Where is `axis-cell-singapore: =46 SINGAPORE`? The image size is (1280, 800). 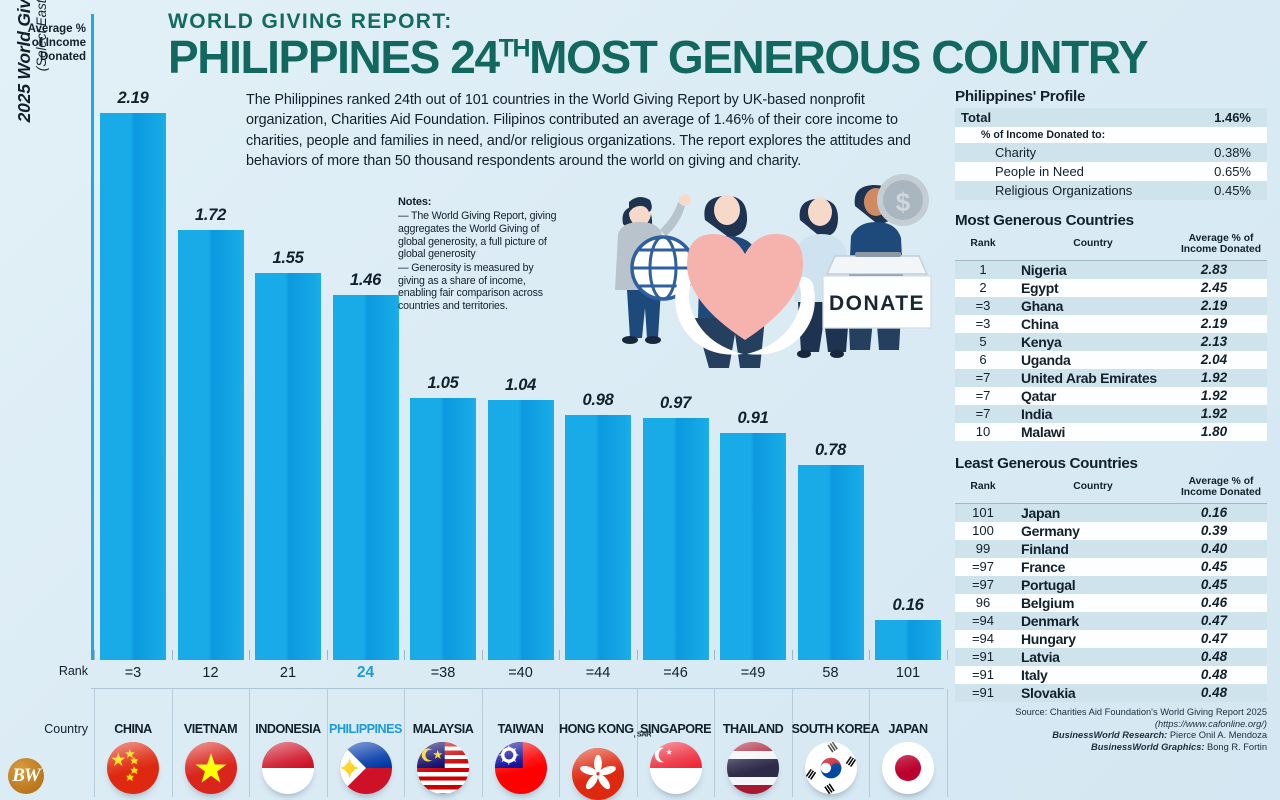
axis-cell-singapore: =46 SINGAPORE is located at coordinates (676, 727).